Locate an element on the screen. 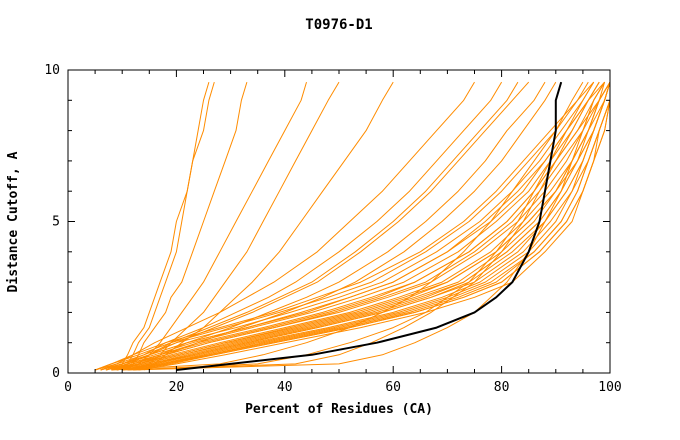  x-tick-label: 100 is located at coordinates (609, 387).